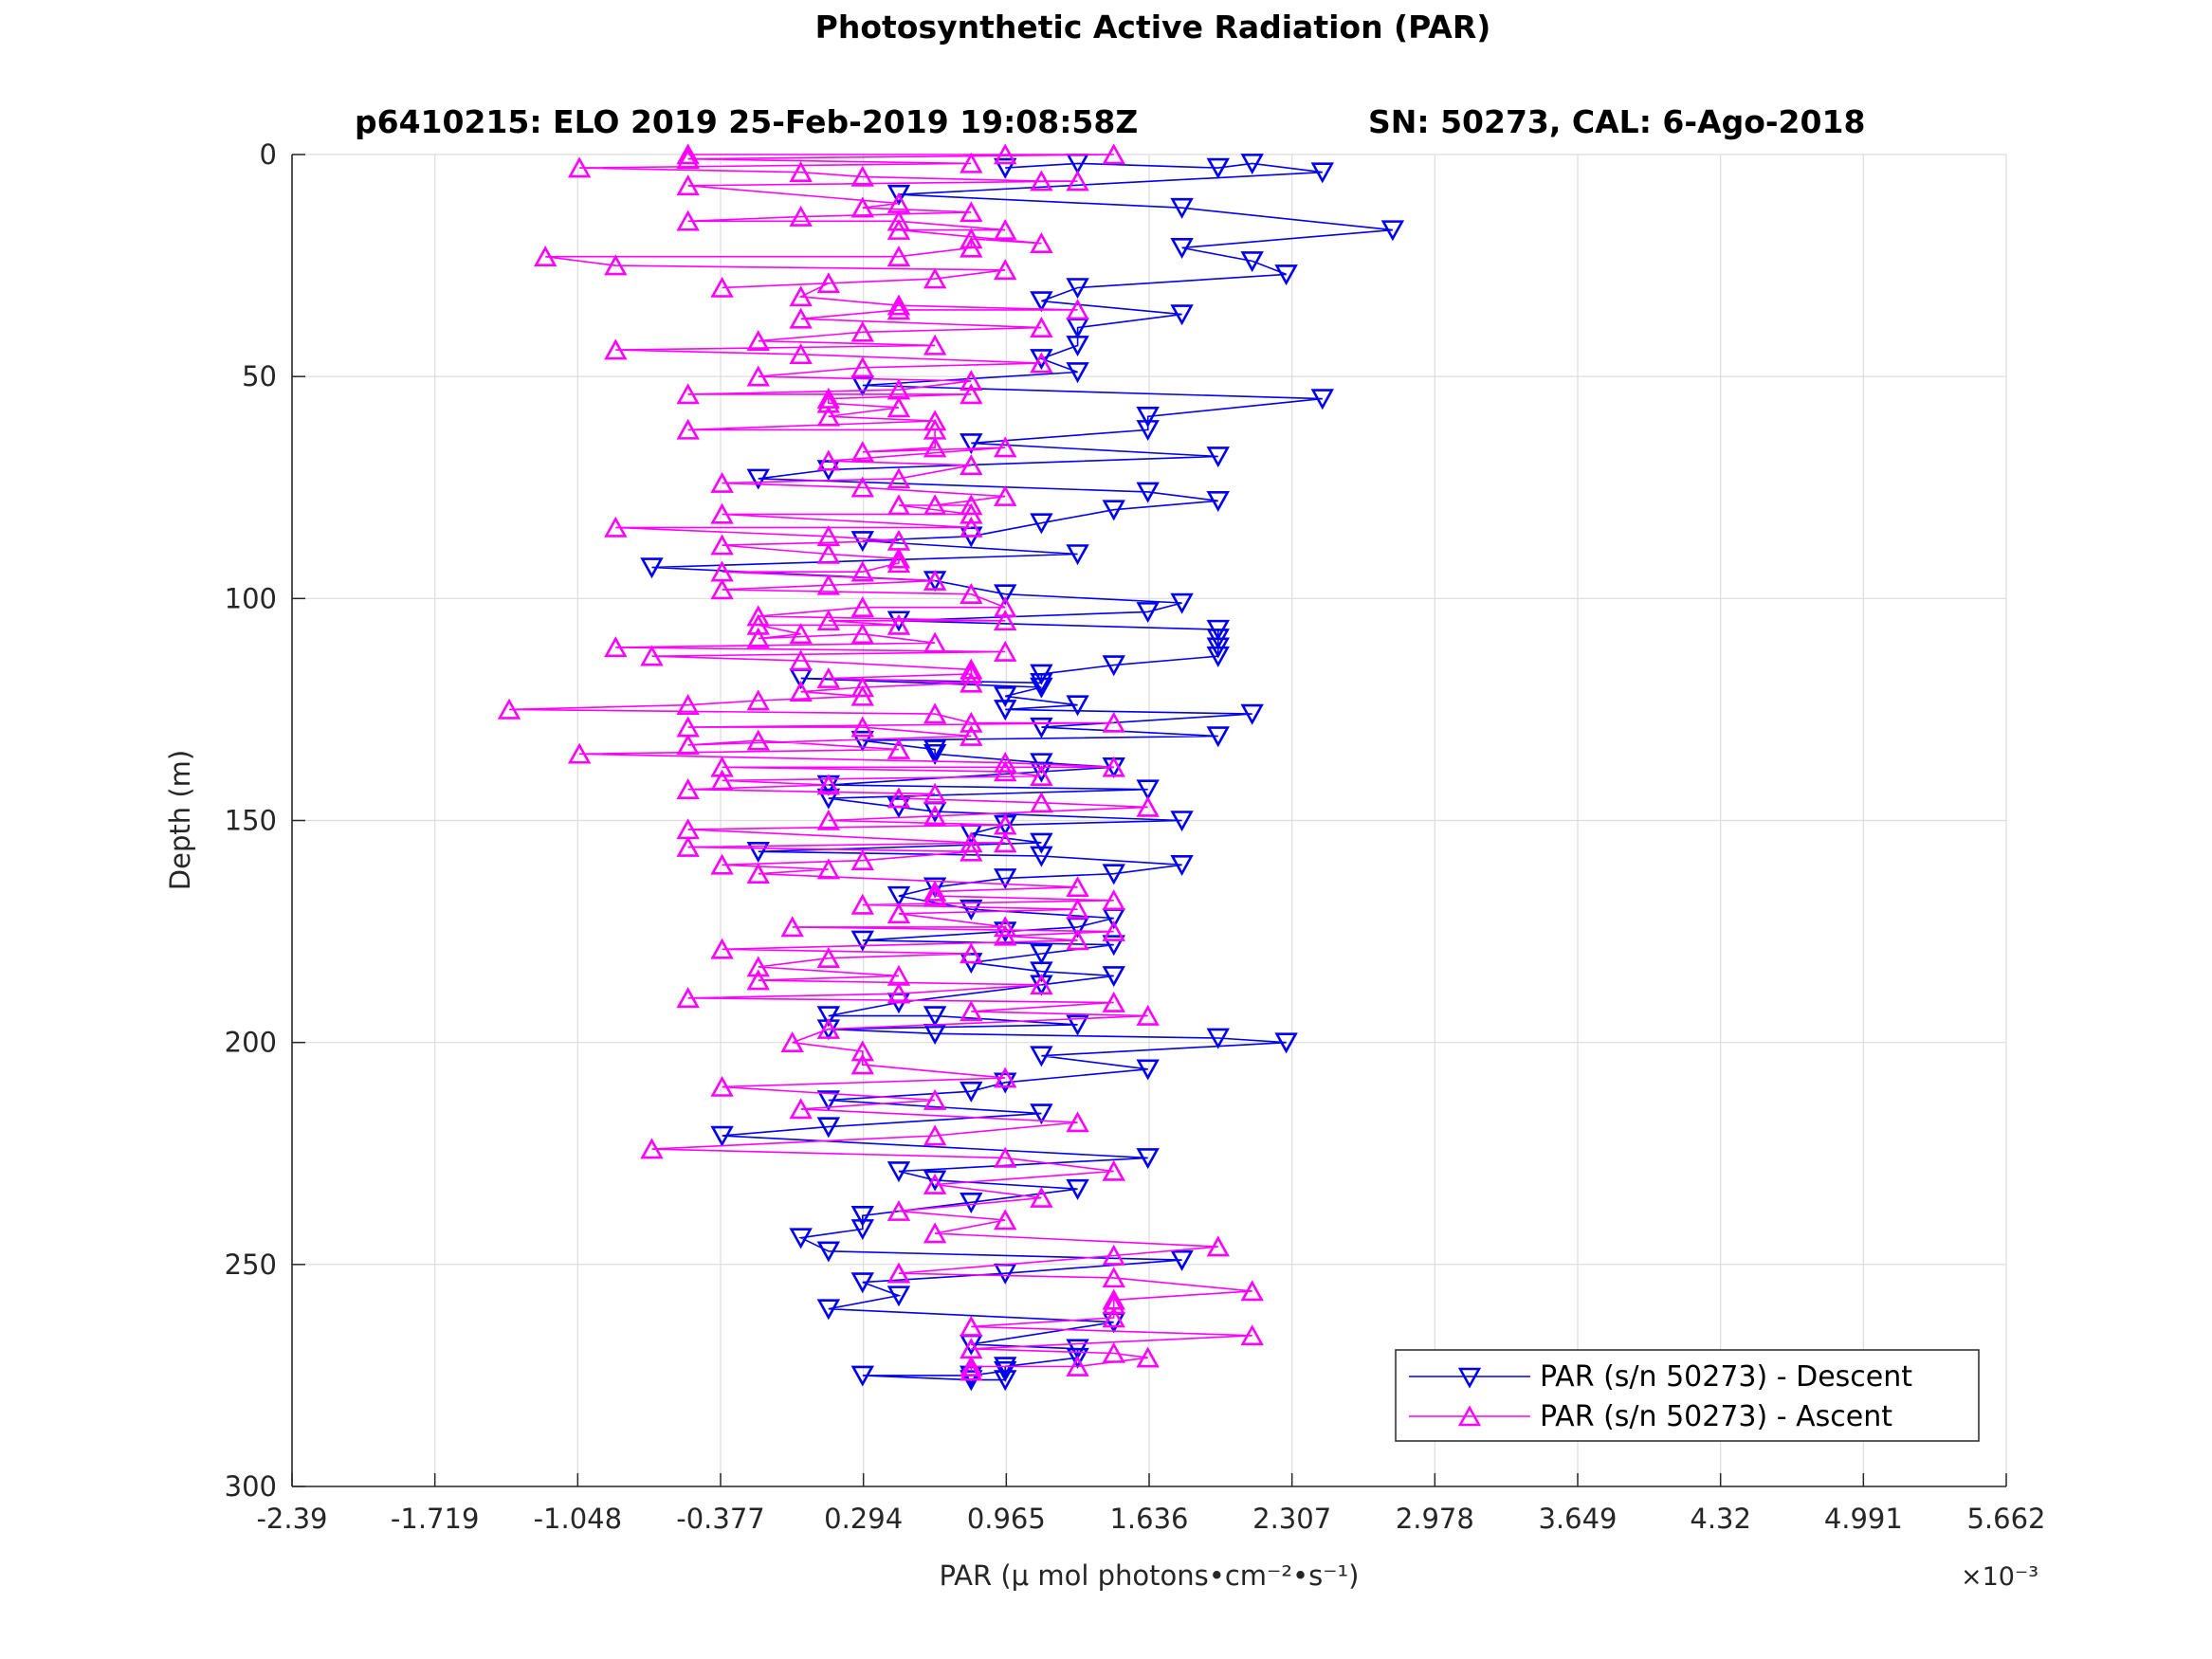 The width and height of the screenshot is (2212, 1659). Describe the element at coordinates (251, 821) in the screenshot. I see `y-tick-label: 150` at that location.